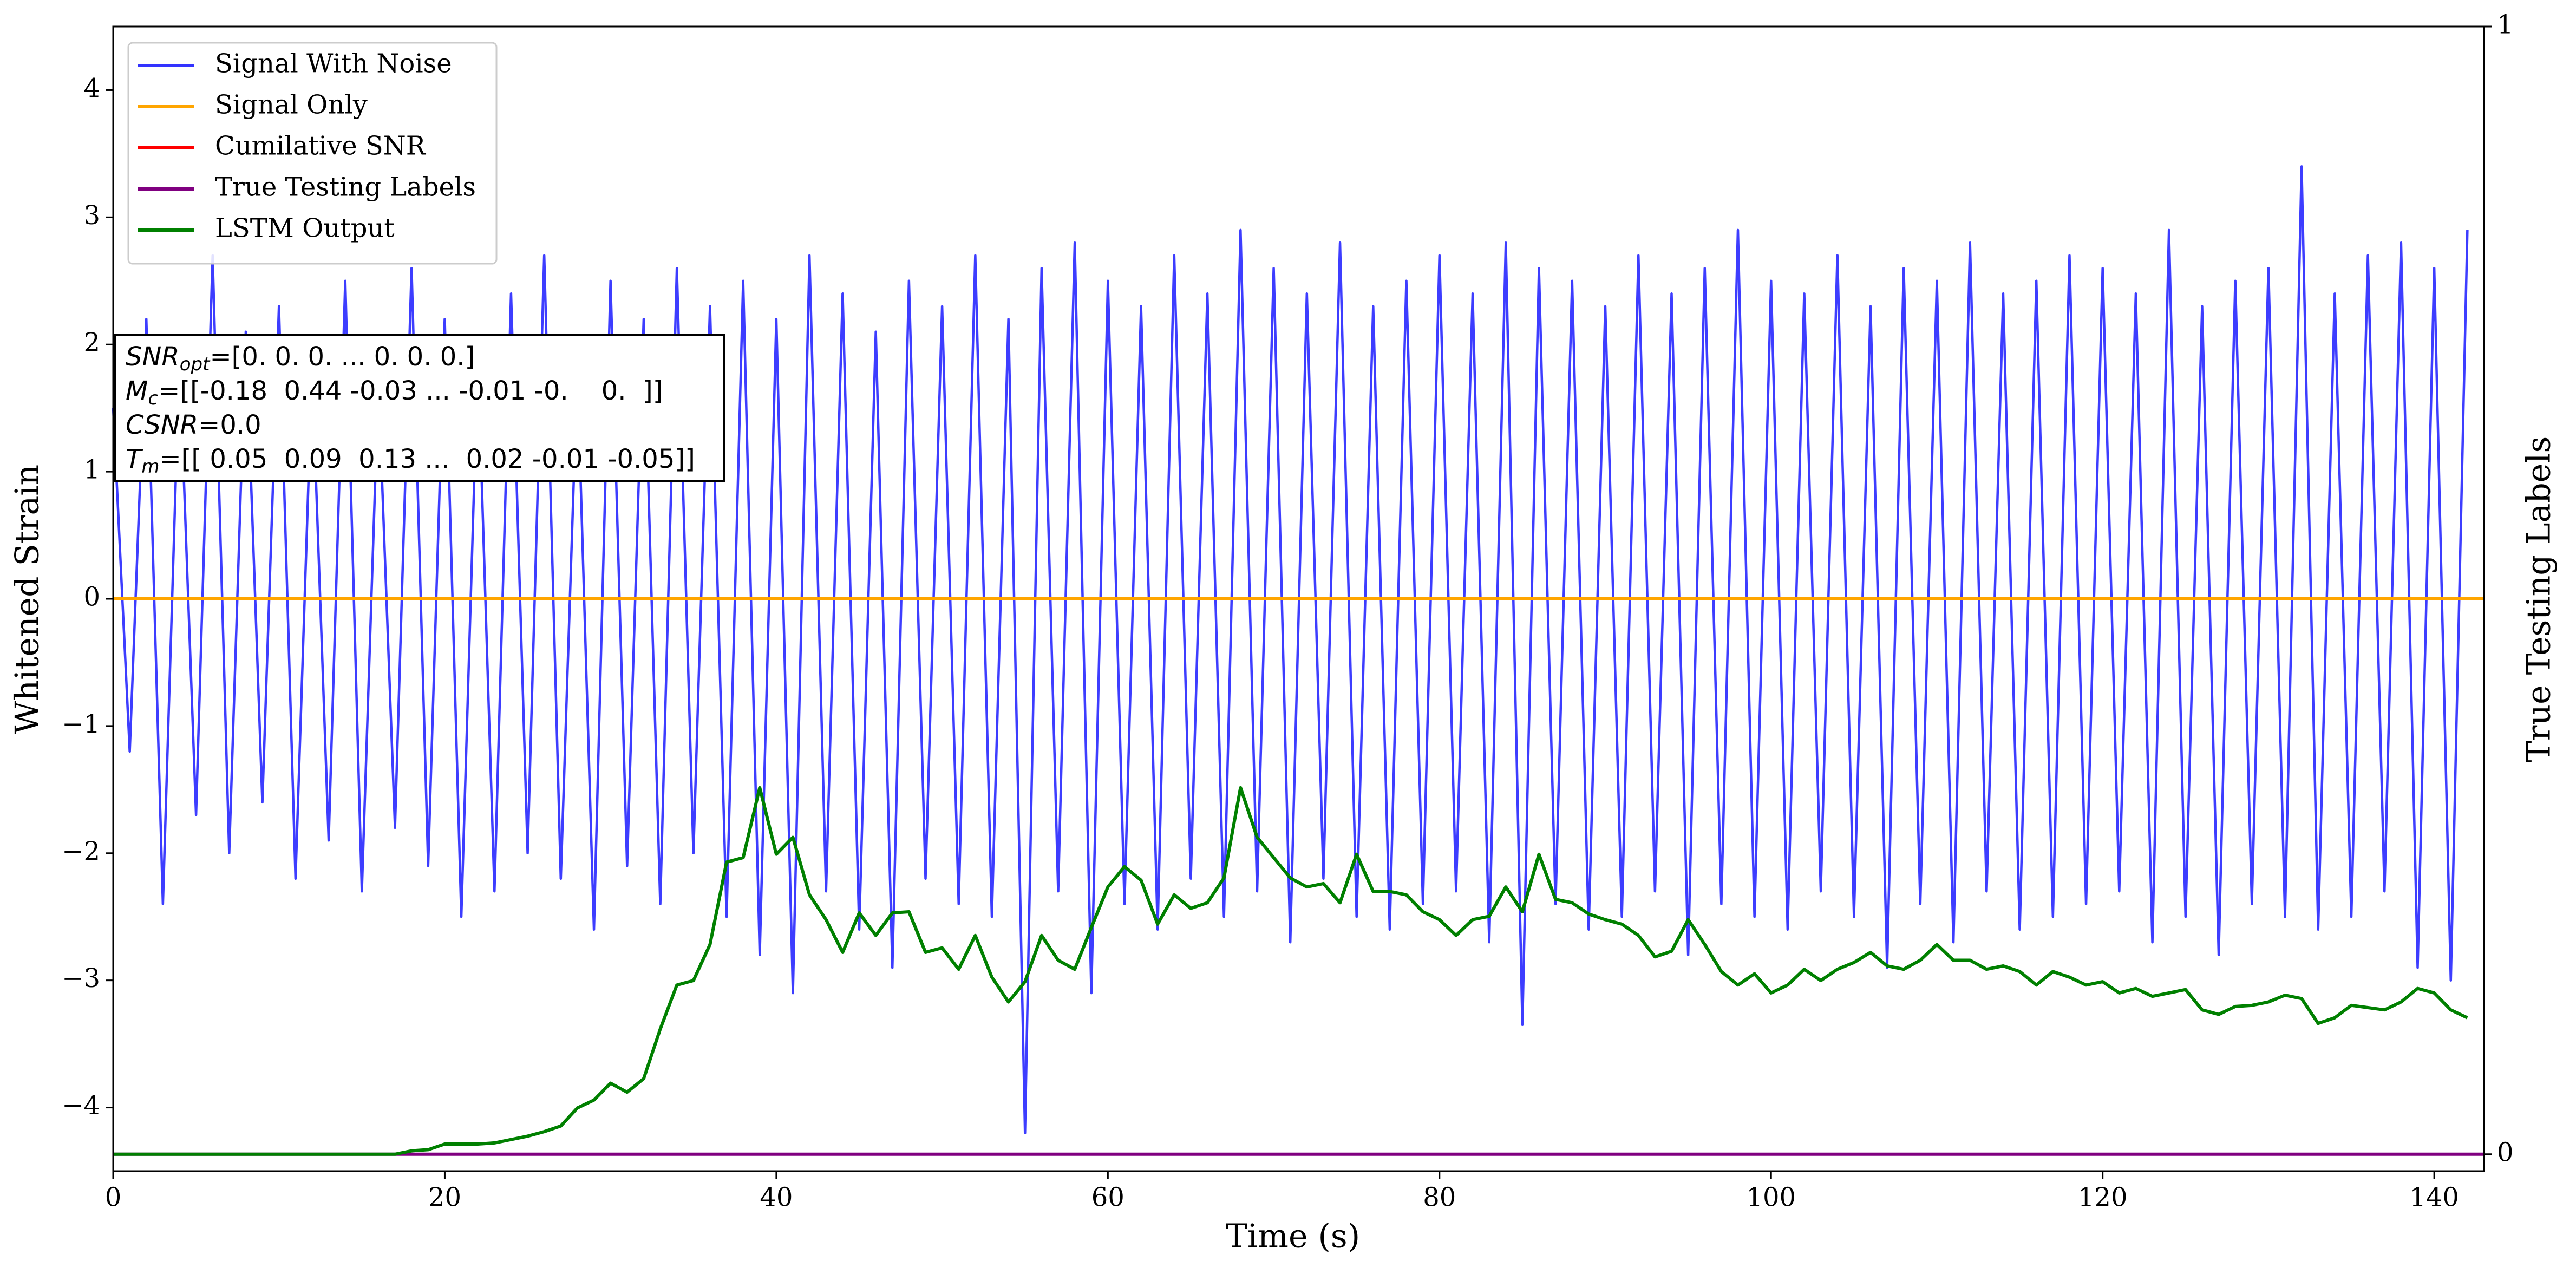  I want to click on x-tick-label: 120, so click(2103, 1197).